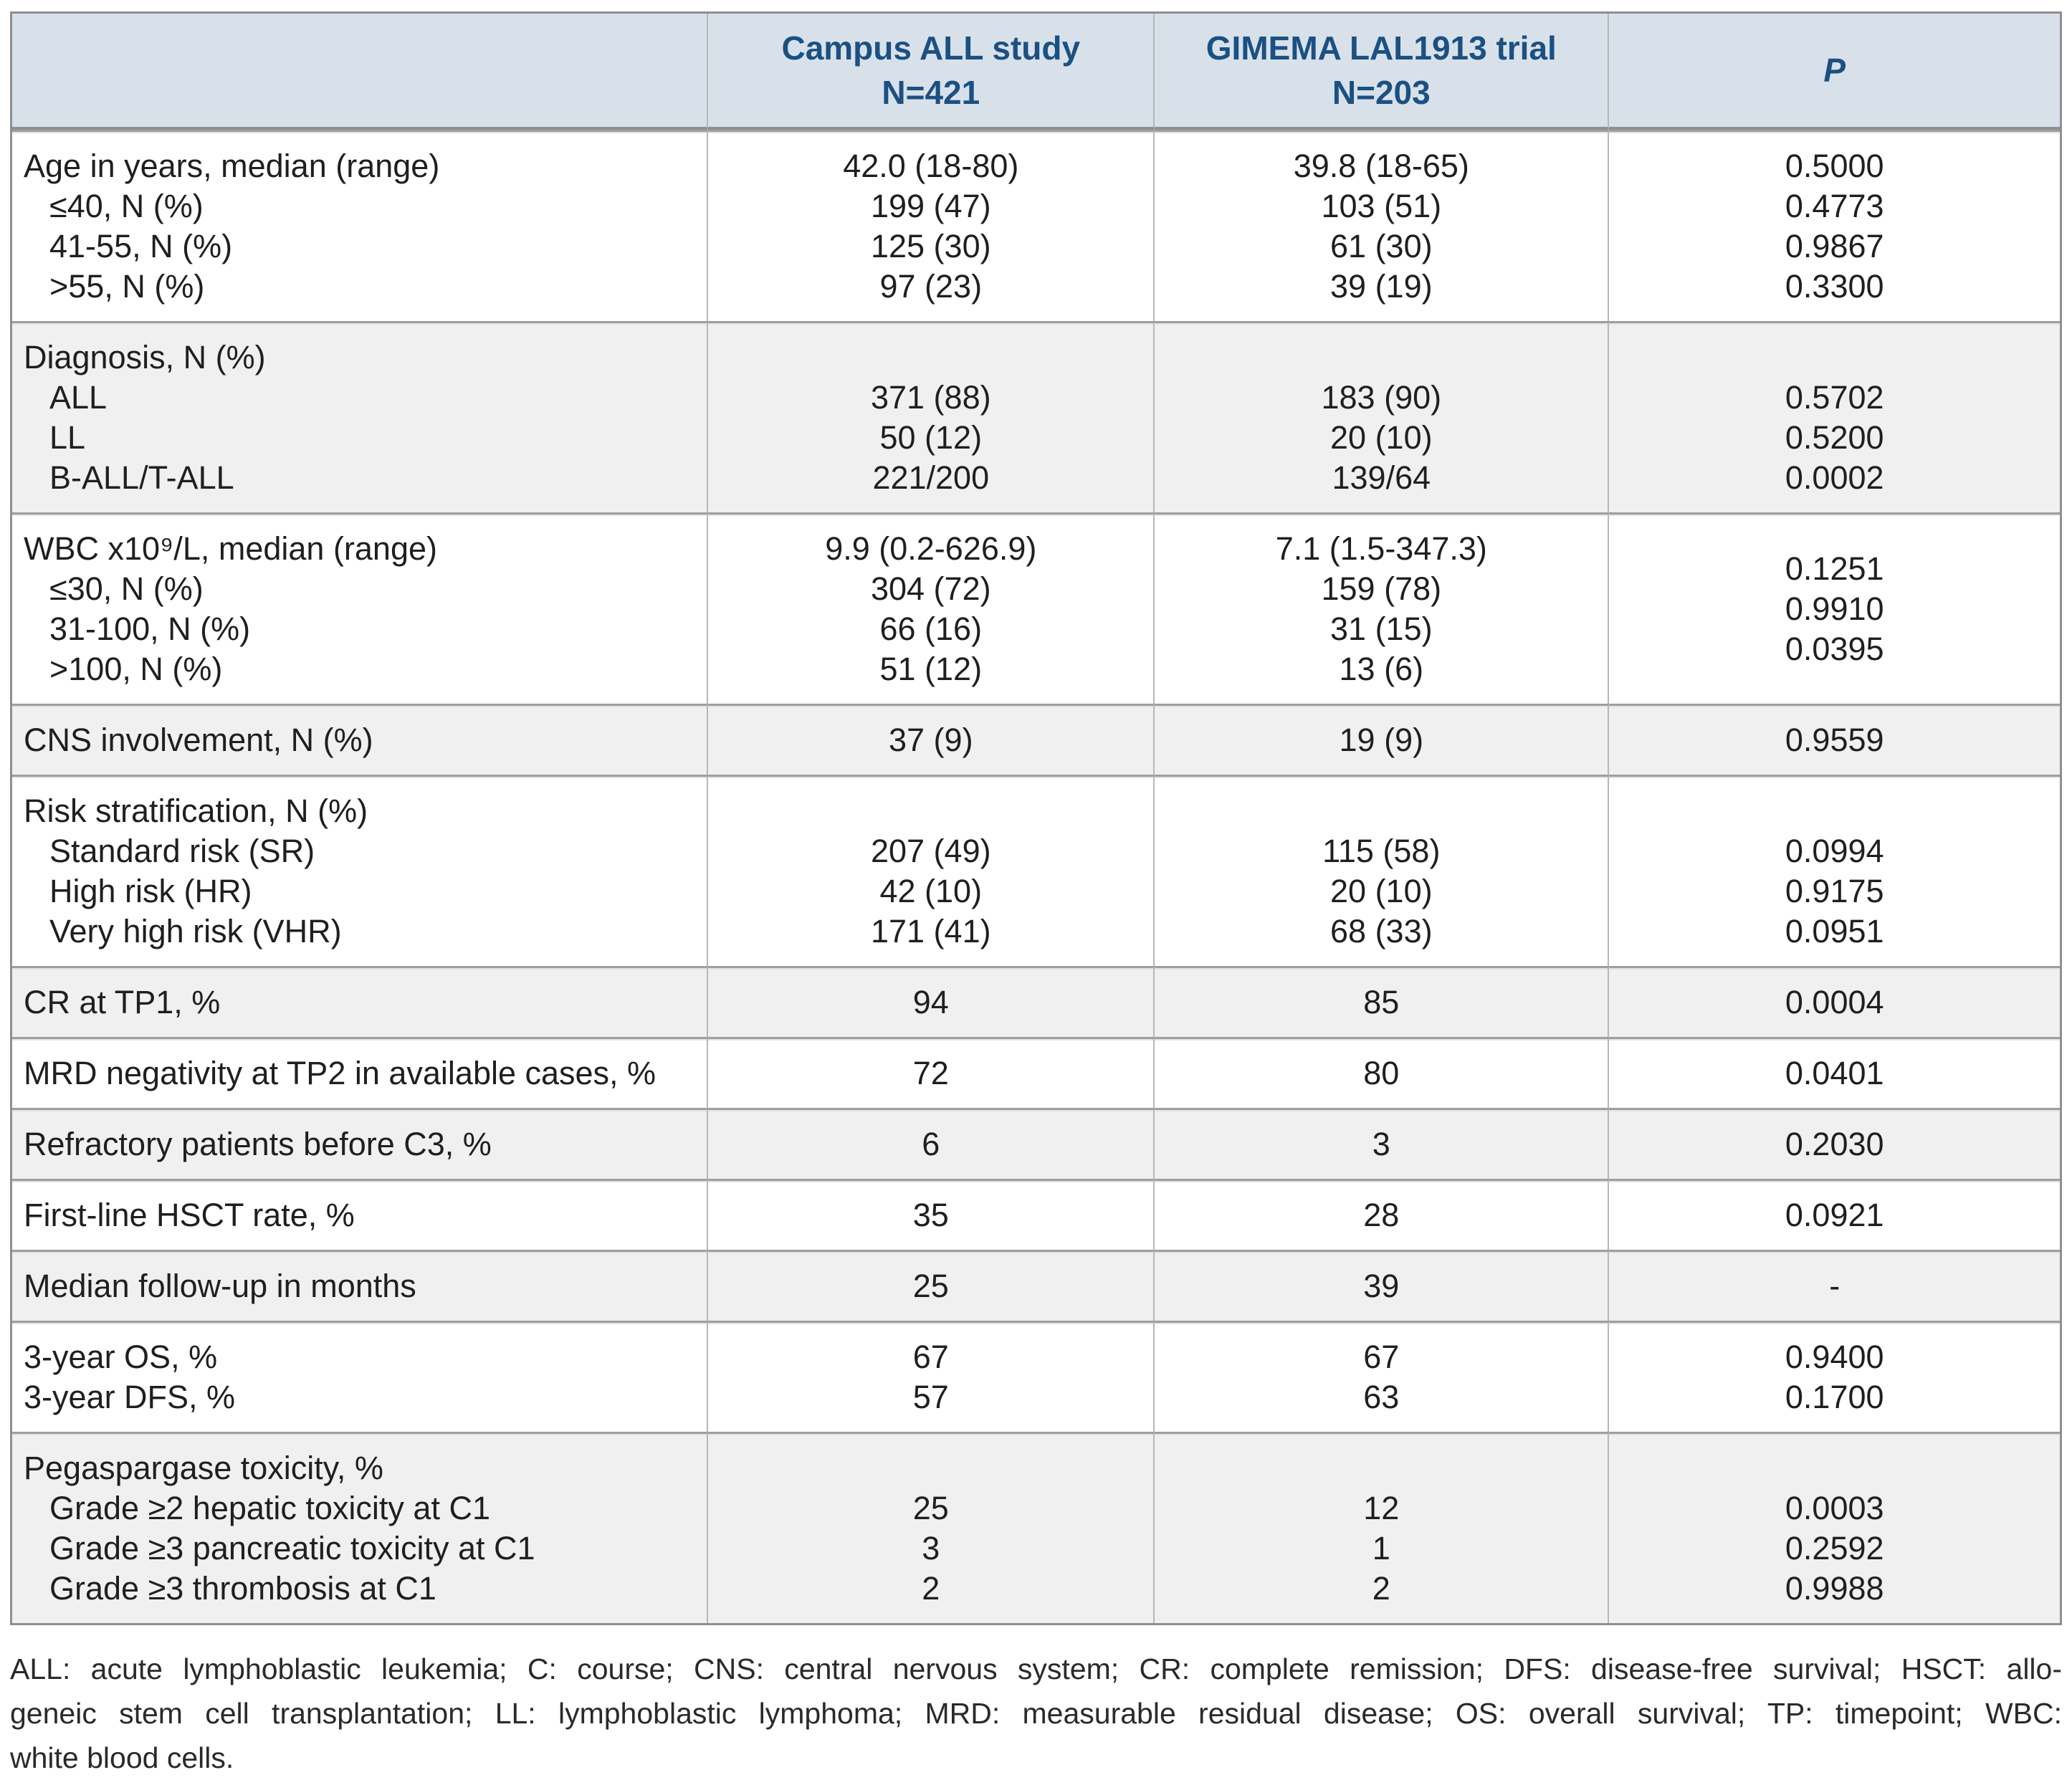 This screenshot has width=2072, height=1780. What do you see at coordinates (930, 931) in the screenshot?
I see `campus-value: 171 (41)` at bounding box center [930, 931].